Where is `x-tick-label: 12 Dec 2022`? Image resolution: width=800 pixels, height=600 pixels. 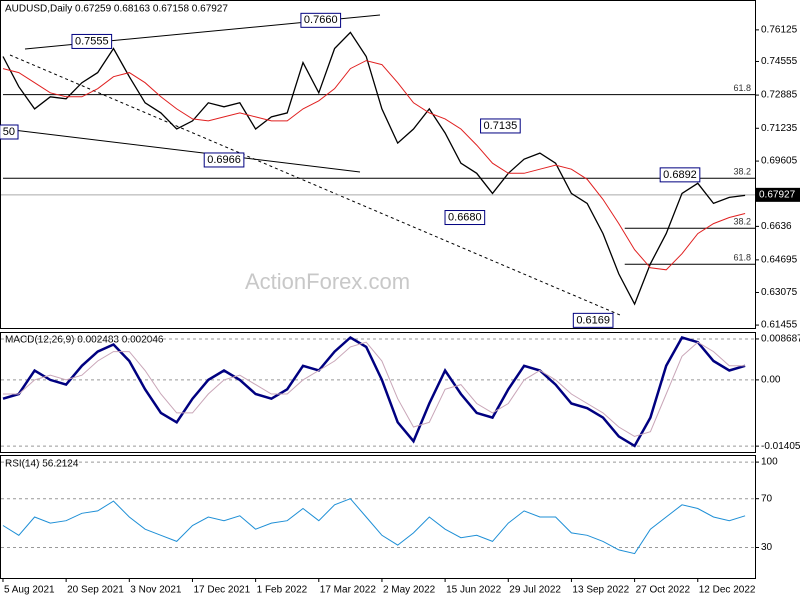 x-tick-label: 12 Dec 2022 is located at coordinates (727, 590).